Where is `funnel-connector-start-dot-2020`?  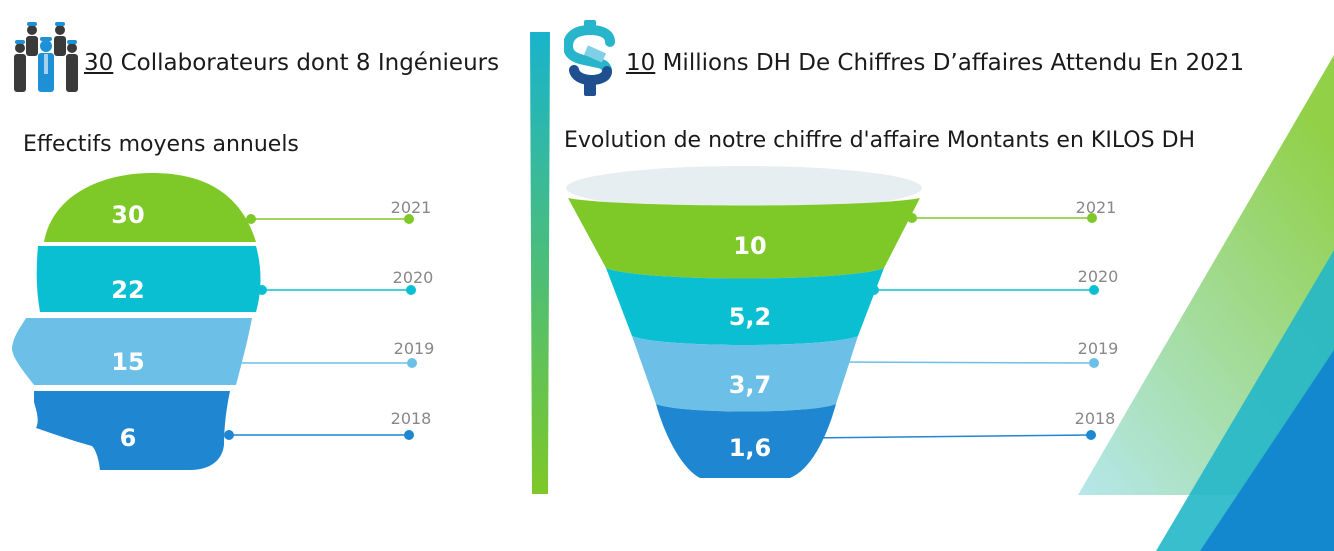
funnel-connector-start-dot-2020 is located at coordinates (874, 290).